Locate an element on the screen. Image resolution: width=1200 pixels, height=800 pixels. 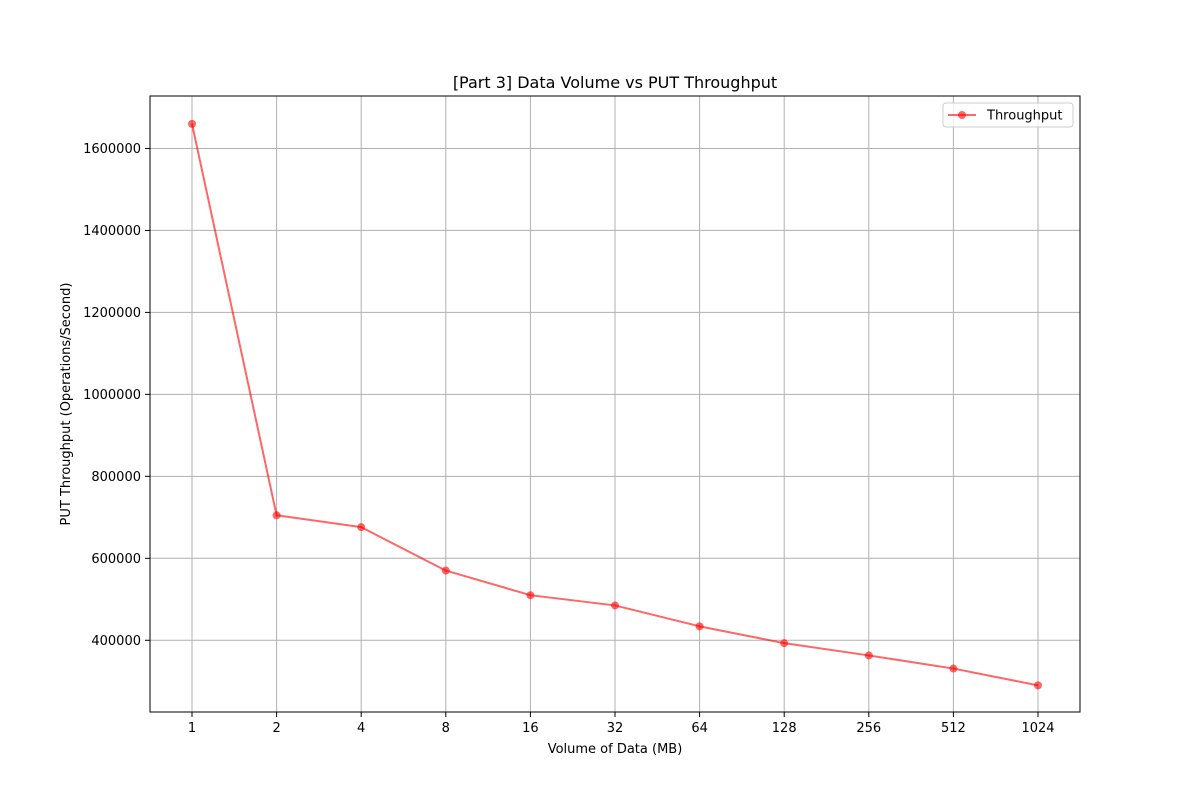
y-tick-label: 1200000 is located at coordinates (112, 313).